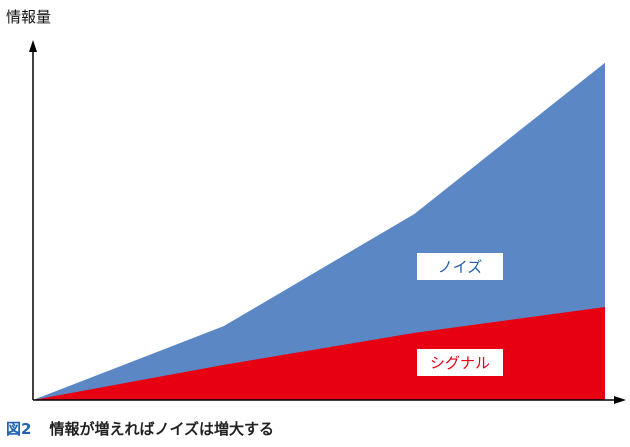 Image resolution: width=630 pixels, height=447 pixels. I want to click on figure-caption: 図2 情報が増えればノイズは増大する, so click(140, 428).